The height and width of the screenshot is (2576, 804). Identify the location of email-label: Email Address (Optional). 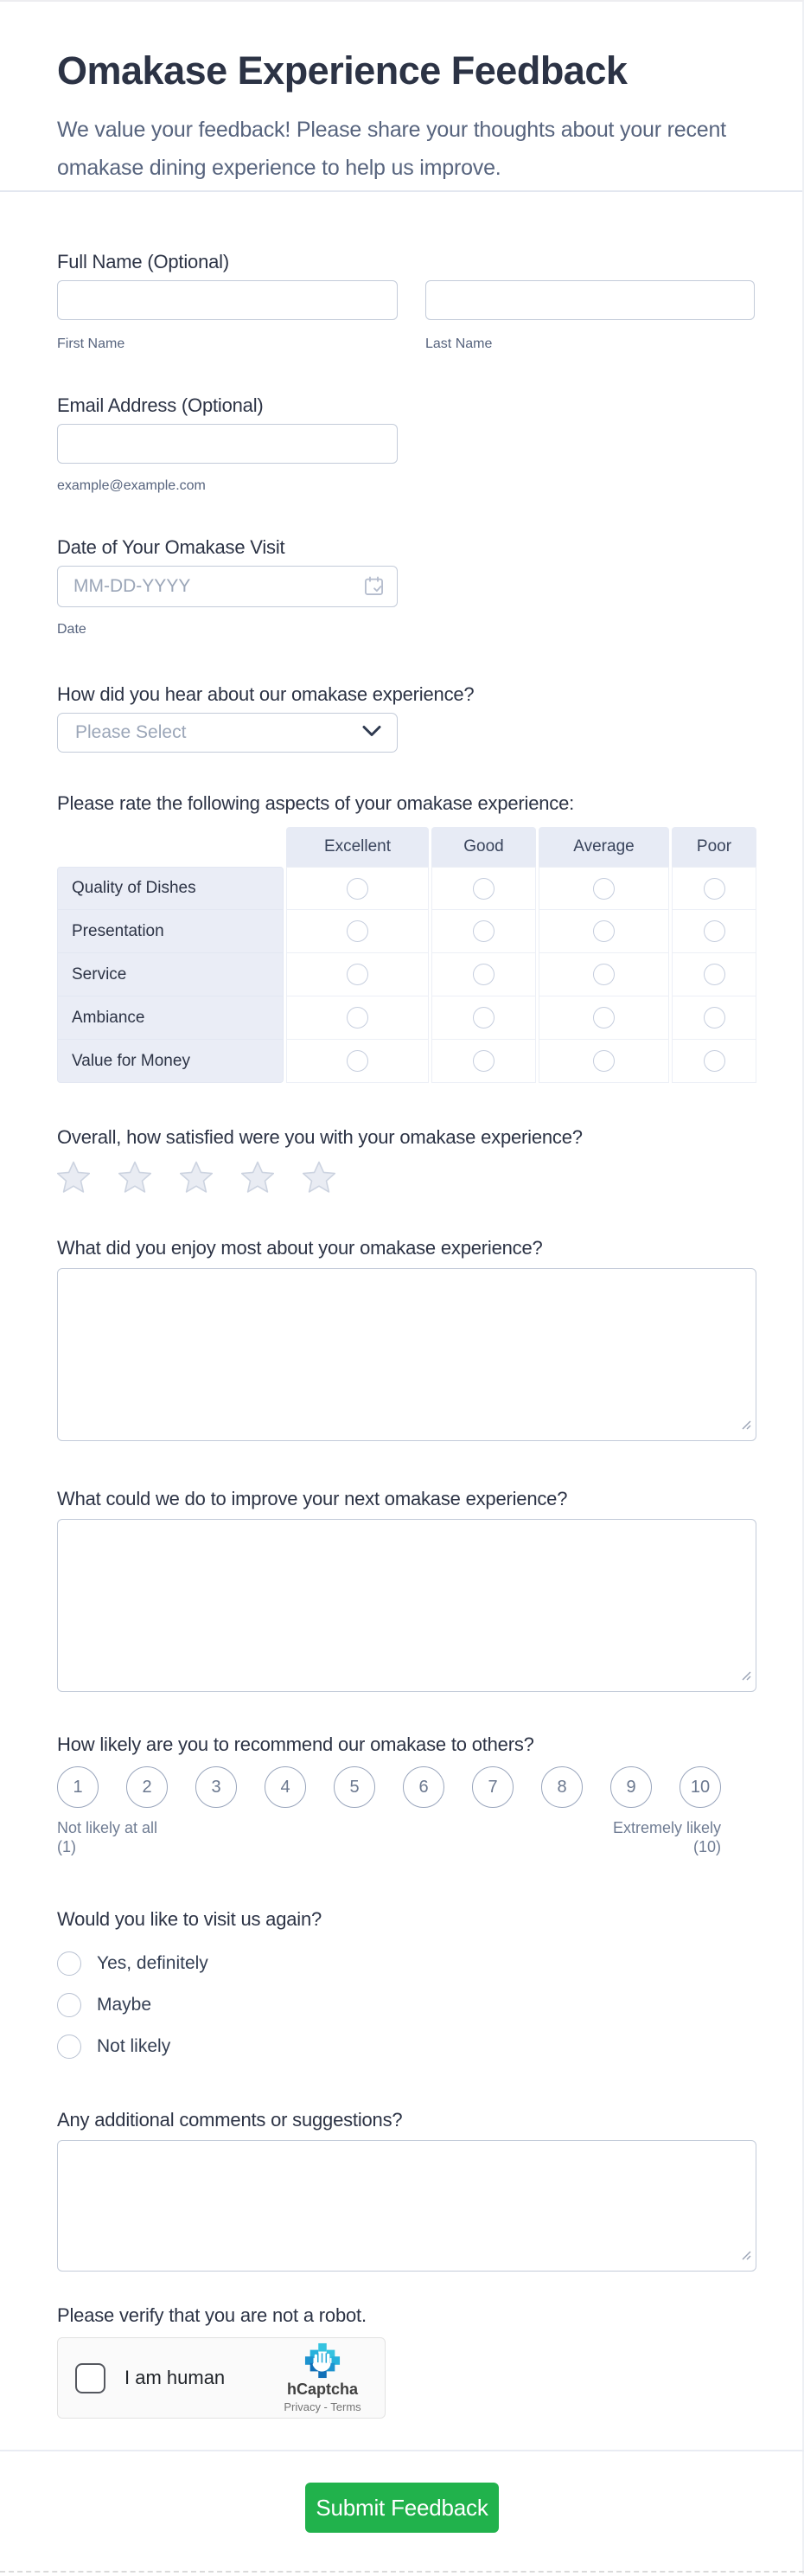
(160, 405).